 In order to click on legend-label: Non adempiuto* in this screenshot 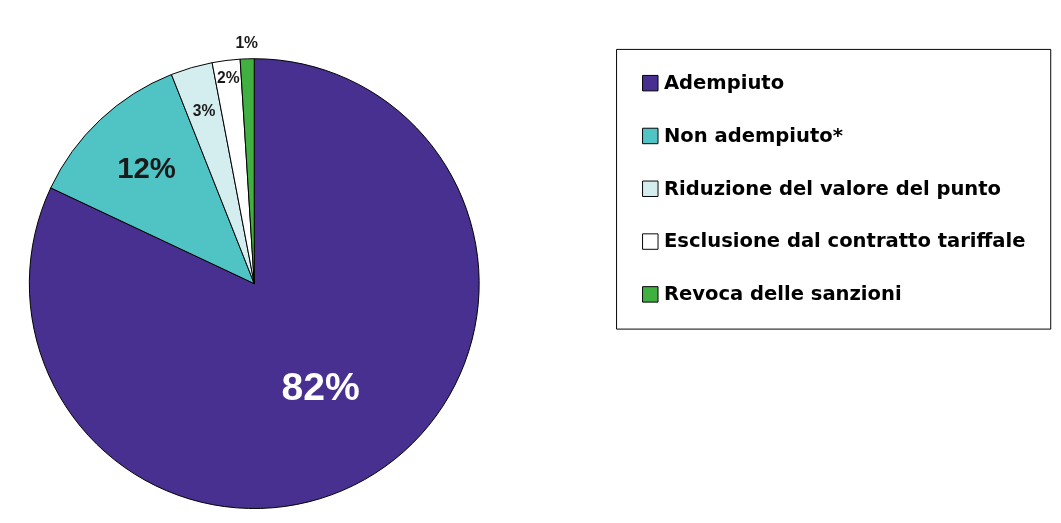, I will do `click(753, 135)`.